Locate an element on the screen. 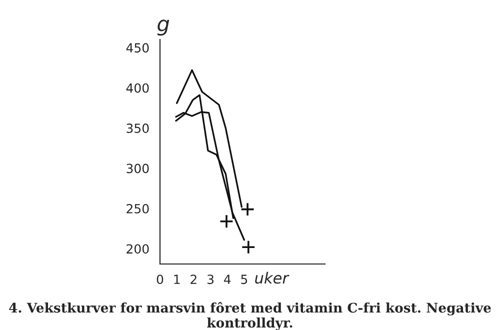 The height and width of the screenshot is (330, 500). y-axis-title: g is located at coordinates (163, 28).